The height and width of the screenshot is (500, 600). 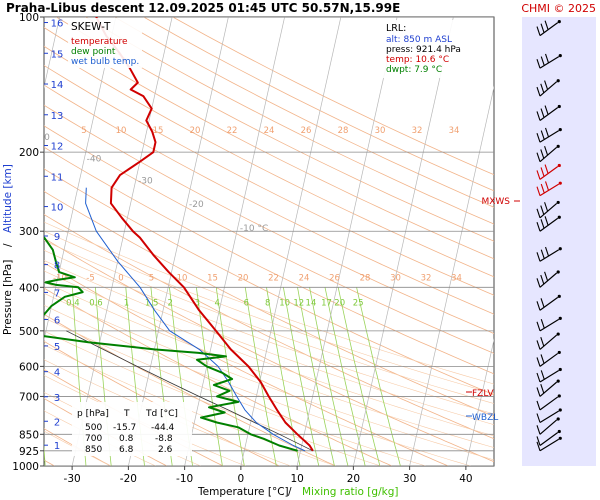 I want to click on mixing-ratio-label: 1.5, so click(x=152, y=304).